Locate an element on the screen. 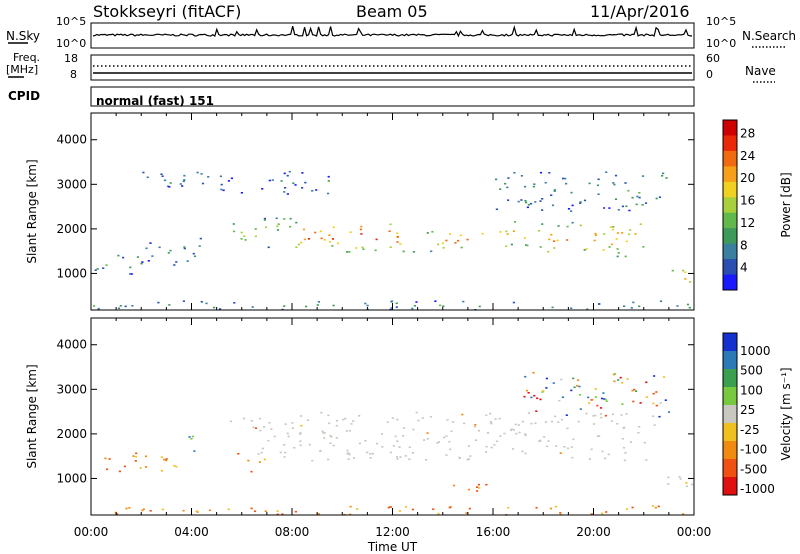 This screenshot has width=800, height=554. x-tick-label: 12:00 is located at coordinates (392, 532).